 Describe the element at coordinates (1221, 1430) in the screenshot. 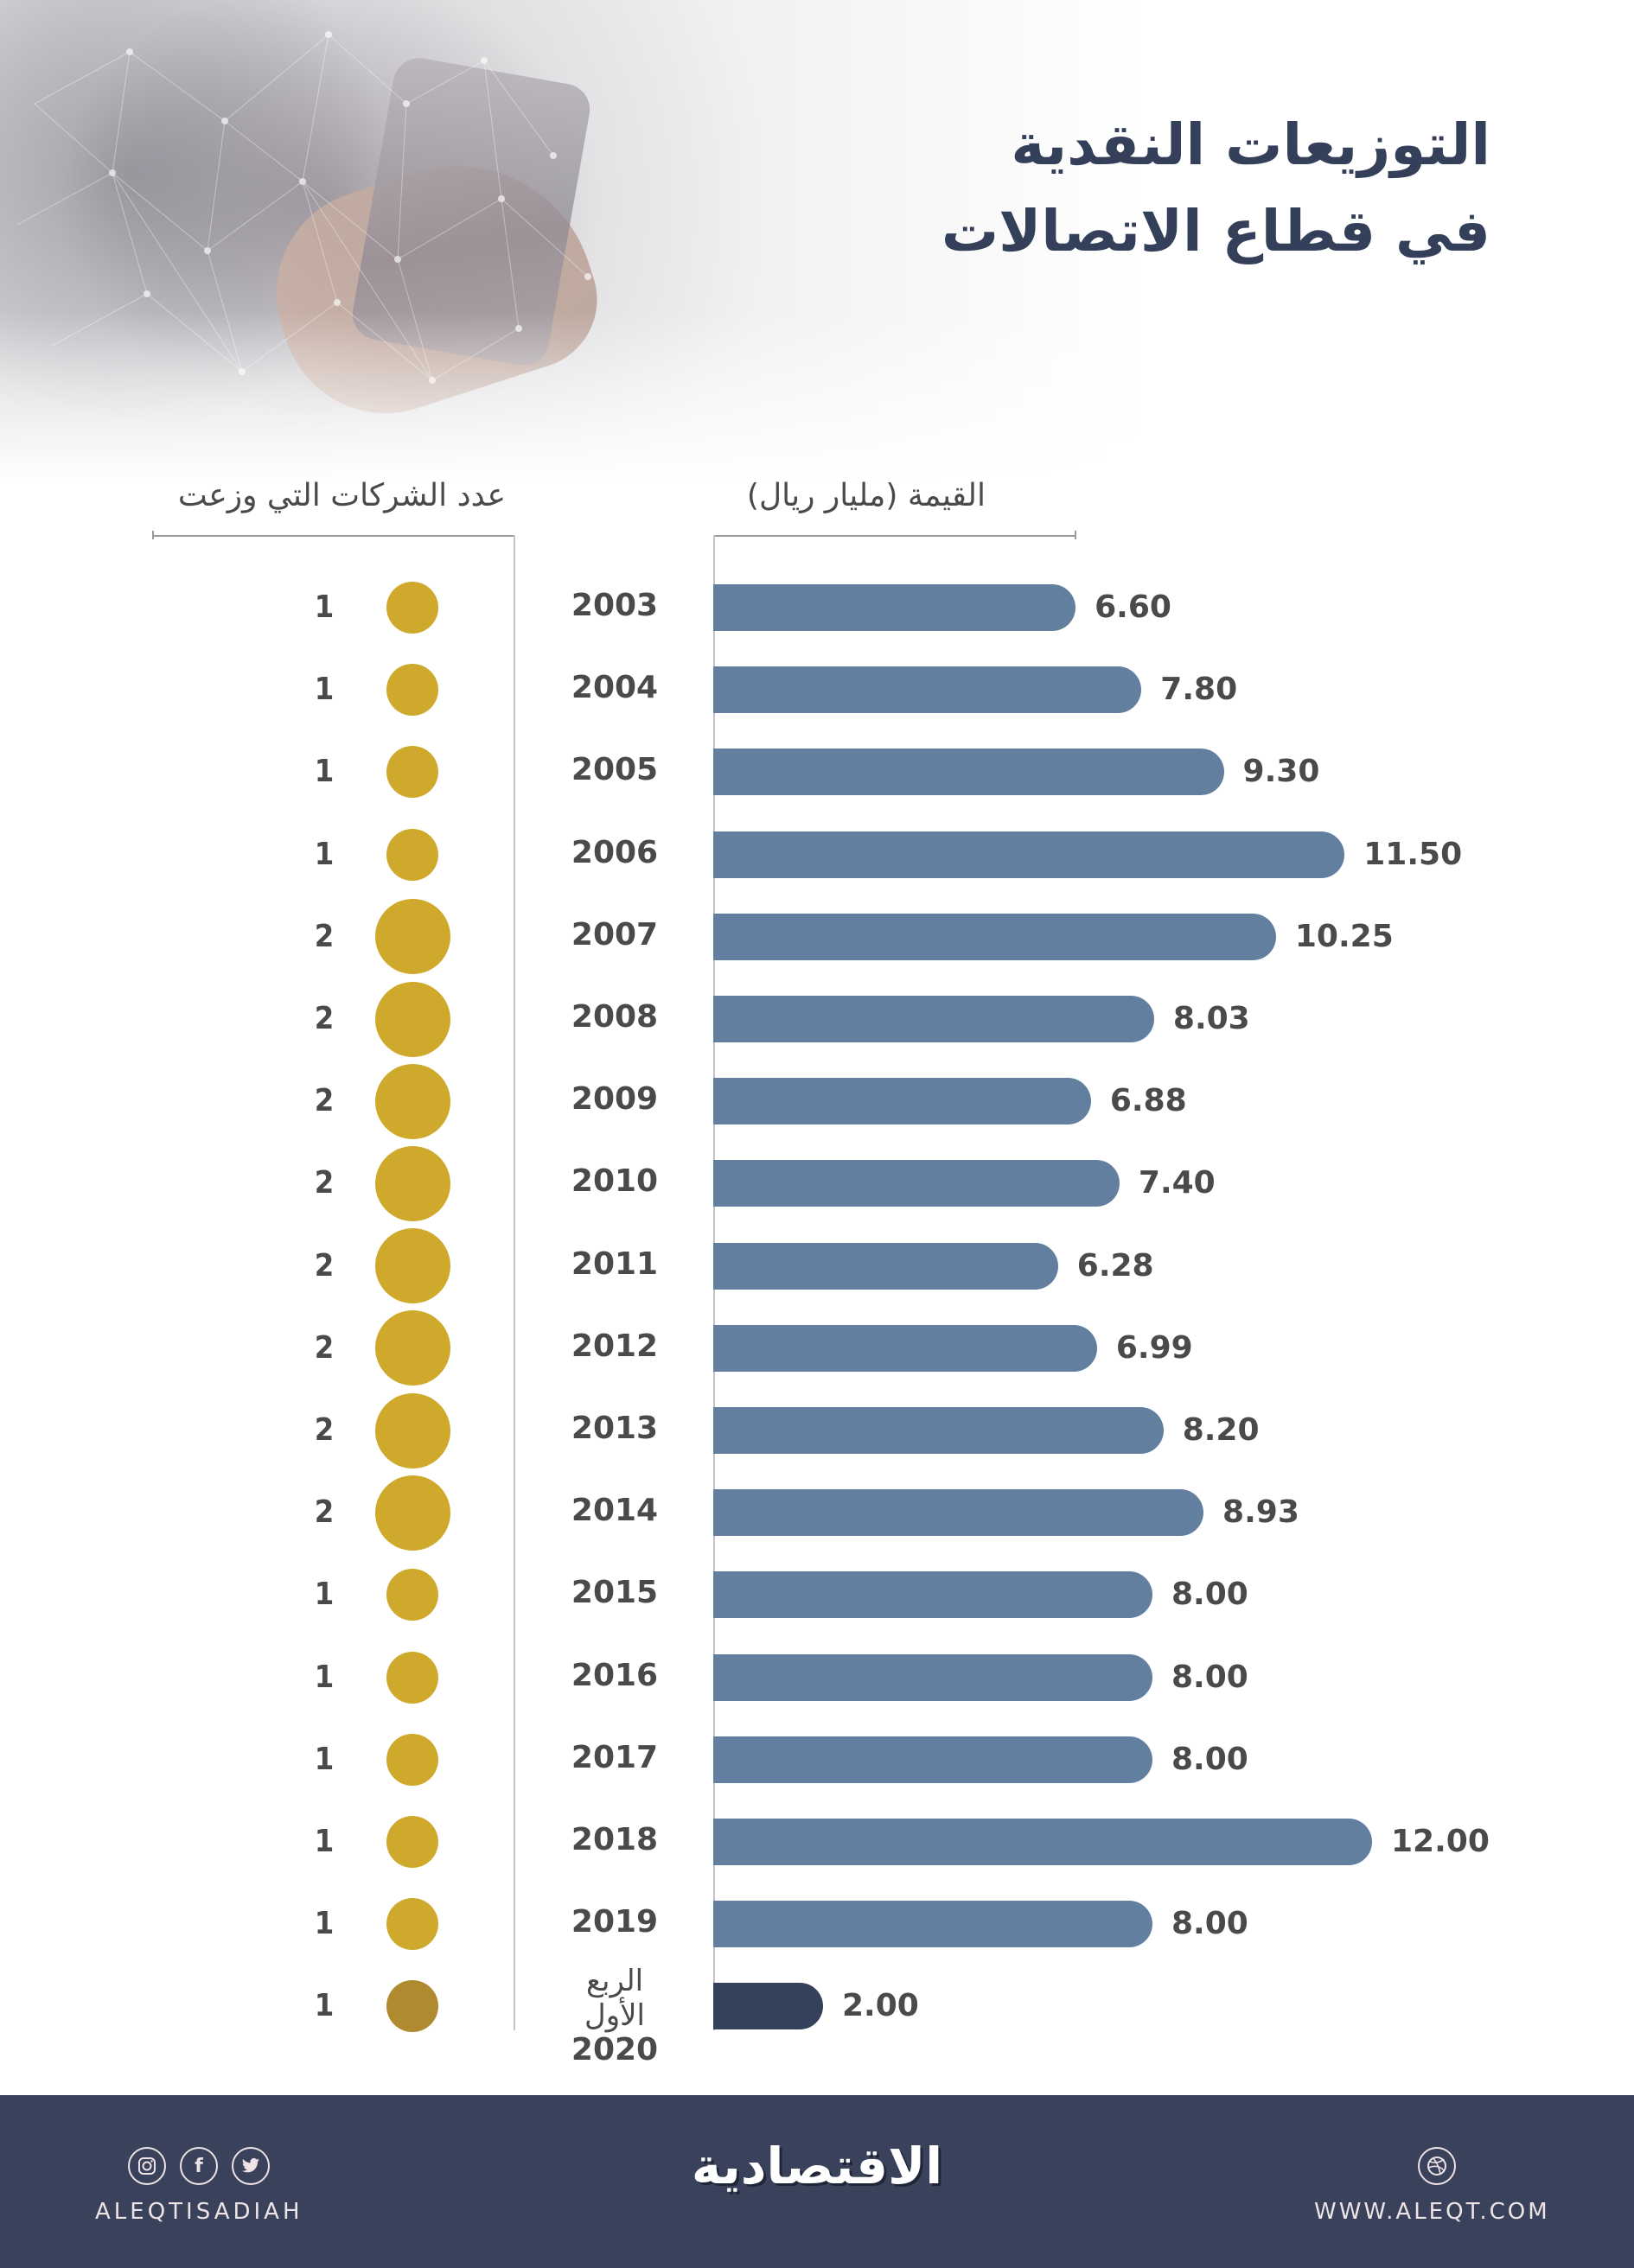

I see `value-label: 8.20` at that location.